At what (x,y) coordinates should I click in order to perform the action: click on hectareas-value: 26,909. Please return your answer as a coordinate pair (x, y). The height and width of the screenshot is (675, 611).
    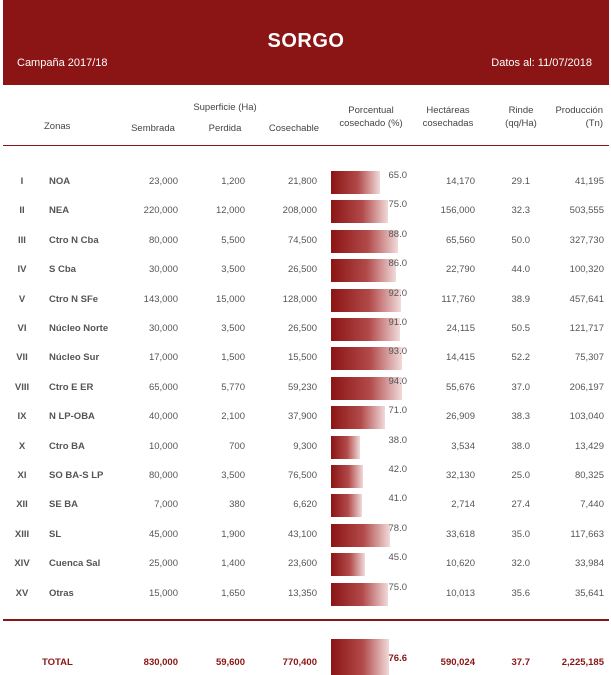
    Looking at the image, I should click on (460, 417).